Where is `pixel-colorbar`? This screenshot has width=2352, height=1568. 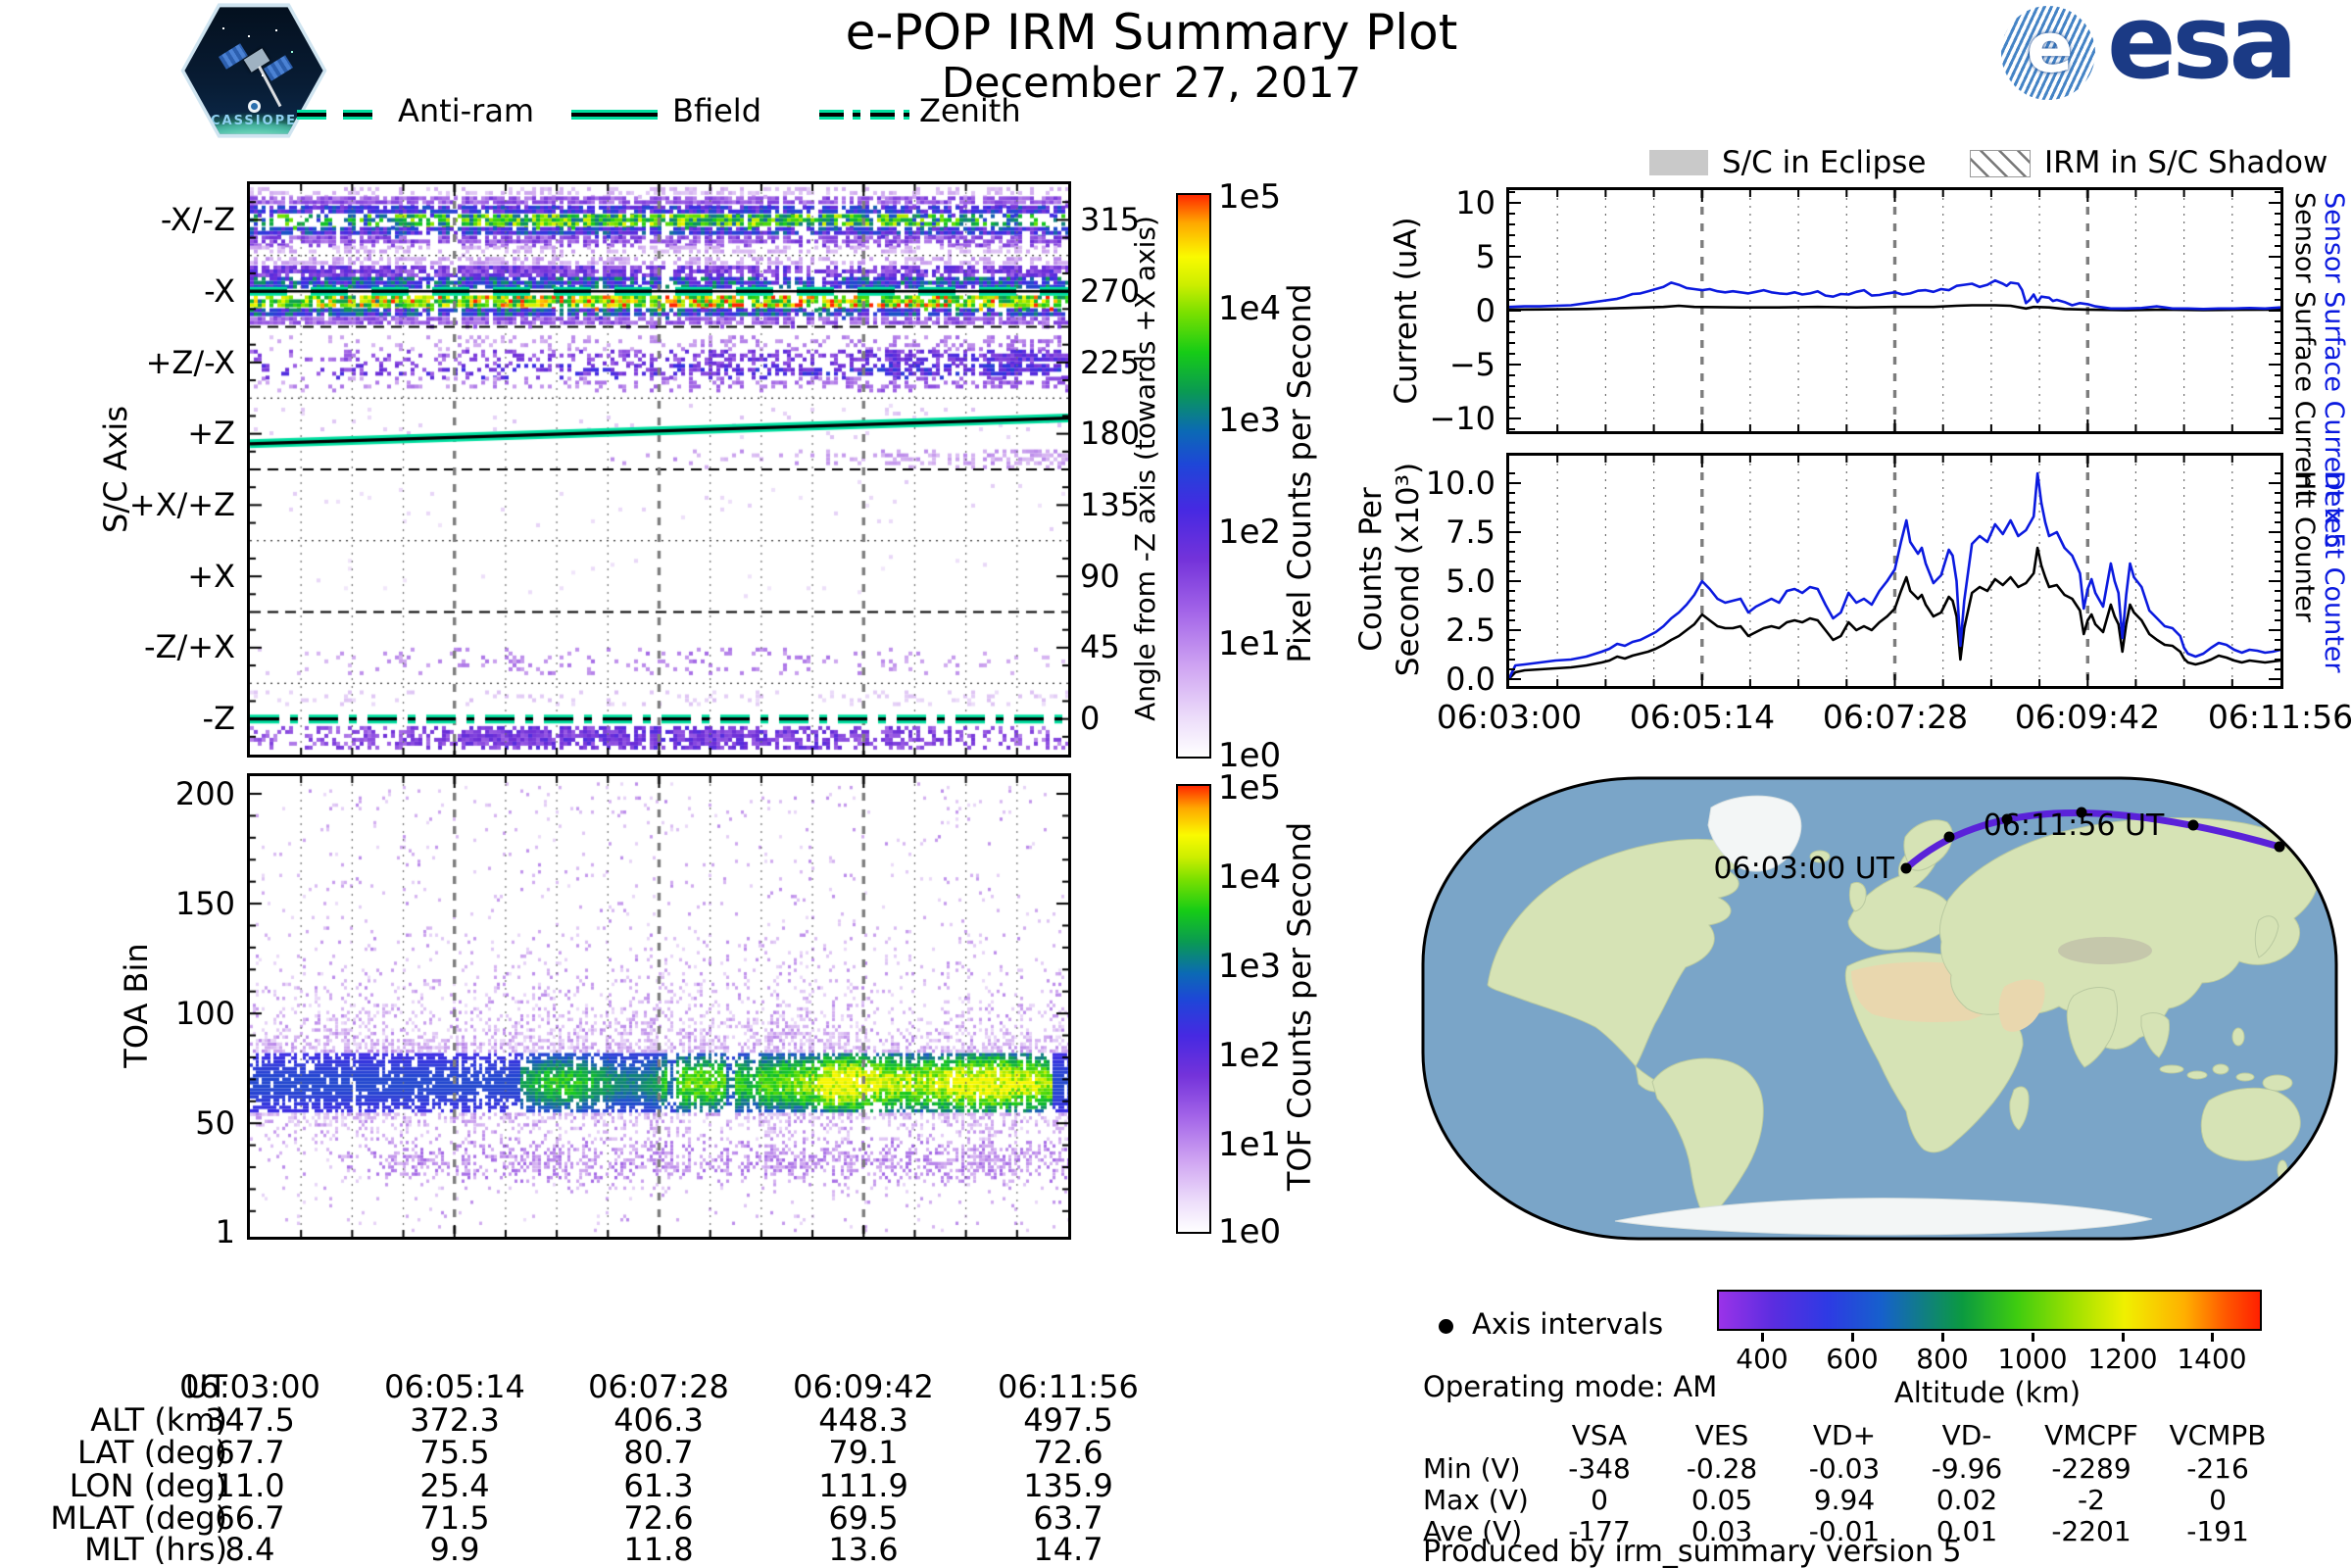
pixel-colorbar is located at coordinates (1193, 476).